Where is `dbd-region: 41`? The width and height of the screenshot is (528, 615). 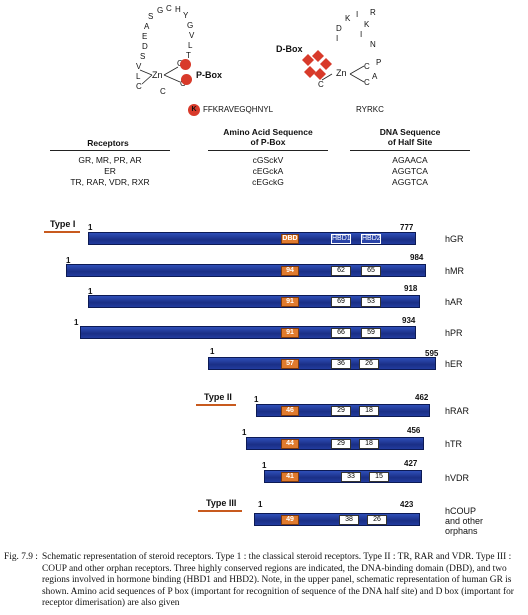
dbd-region: 41 is located at coordinates (290, 477).